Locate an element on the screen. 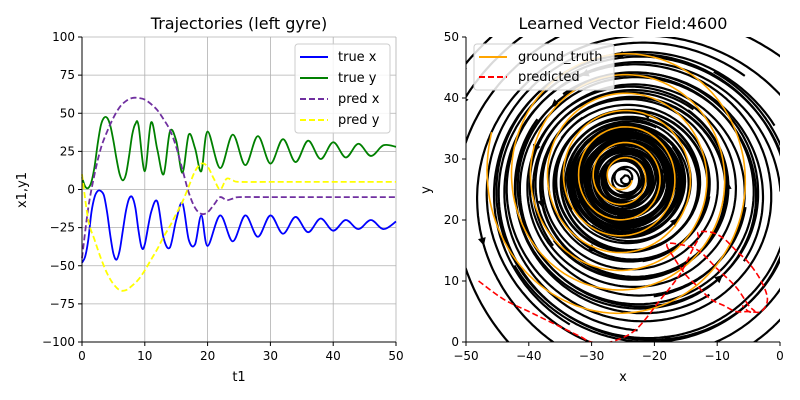 The height and width of the screenshot is (400, 800). series-line-true-y is located at coordinates (239, 152).